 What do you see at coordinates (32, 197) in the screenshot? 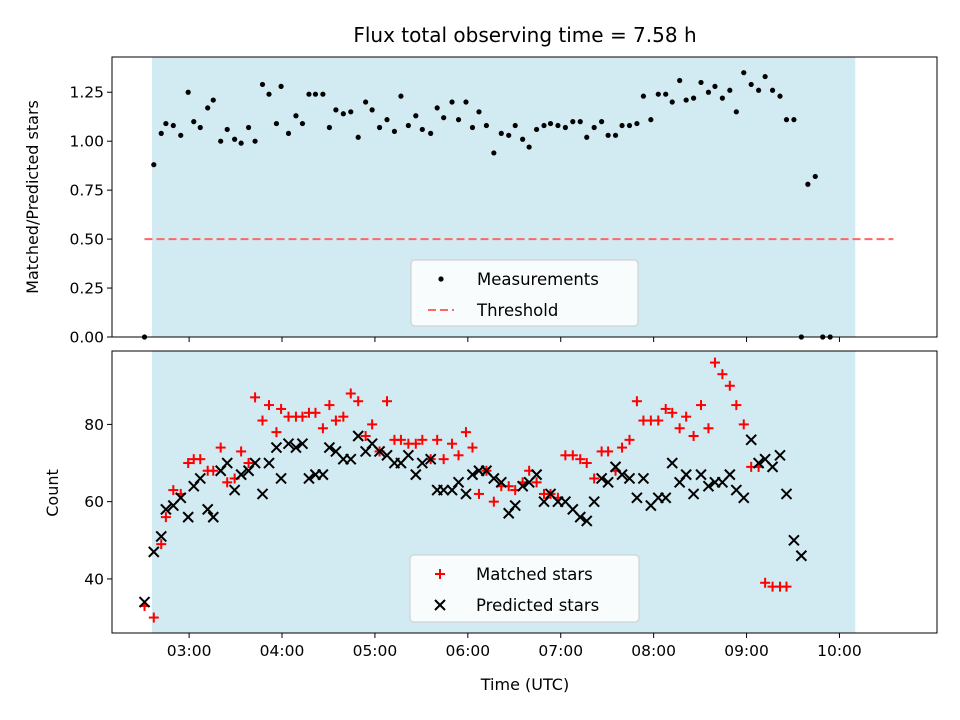
I see `y-axis-label-ratio: Matched/Predicted stars` at bounding box center [32, 197].